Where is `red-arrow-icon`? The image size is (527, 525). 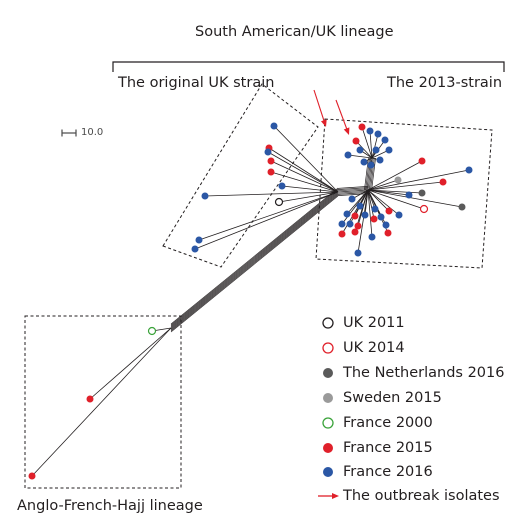
red-arrow-icon is located at coordinates (328, 496).